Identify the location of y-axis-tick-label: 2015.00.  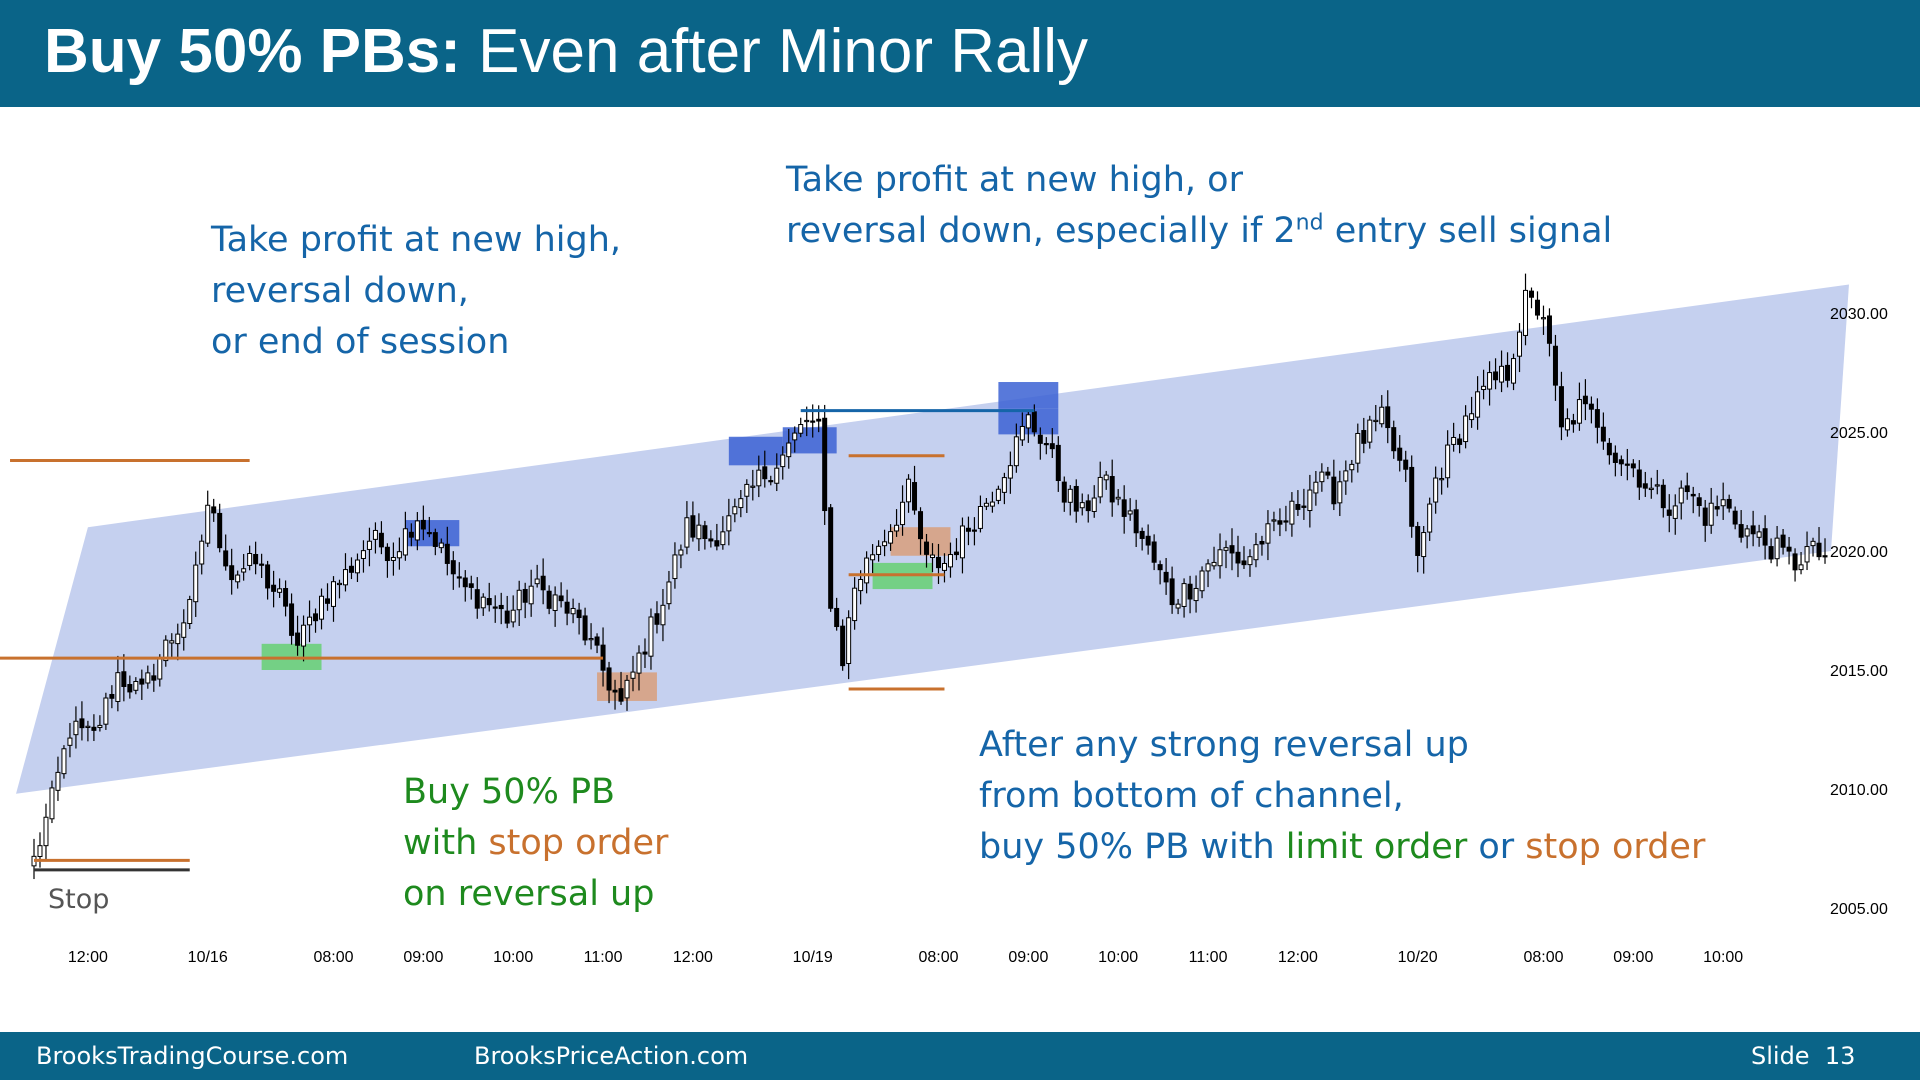
(1859, 671).